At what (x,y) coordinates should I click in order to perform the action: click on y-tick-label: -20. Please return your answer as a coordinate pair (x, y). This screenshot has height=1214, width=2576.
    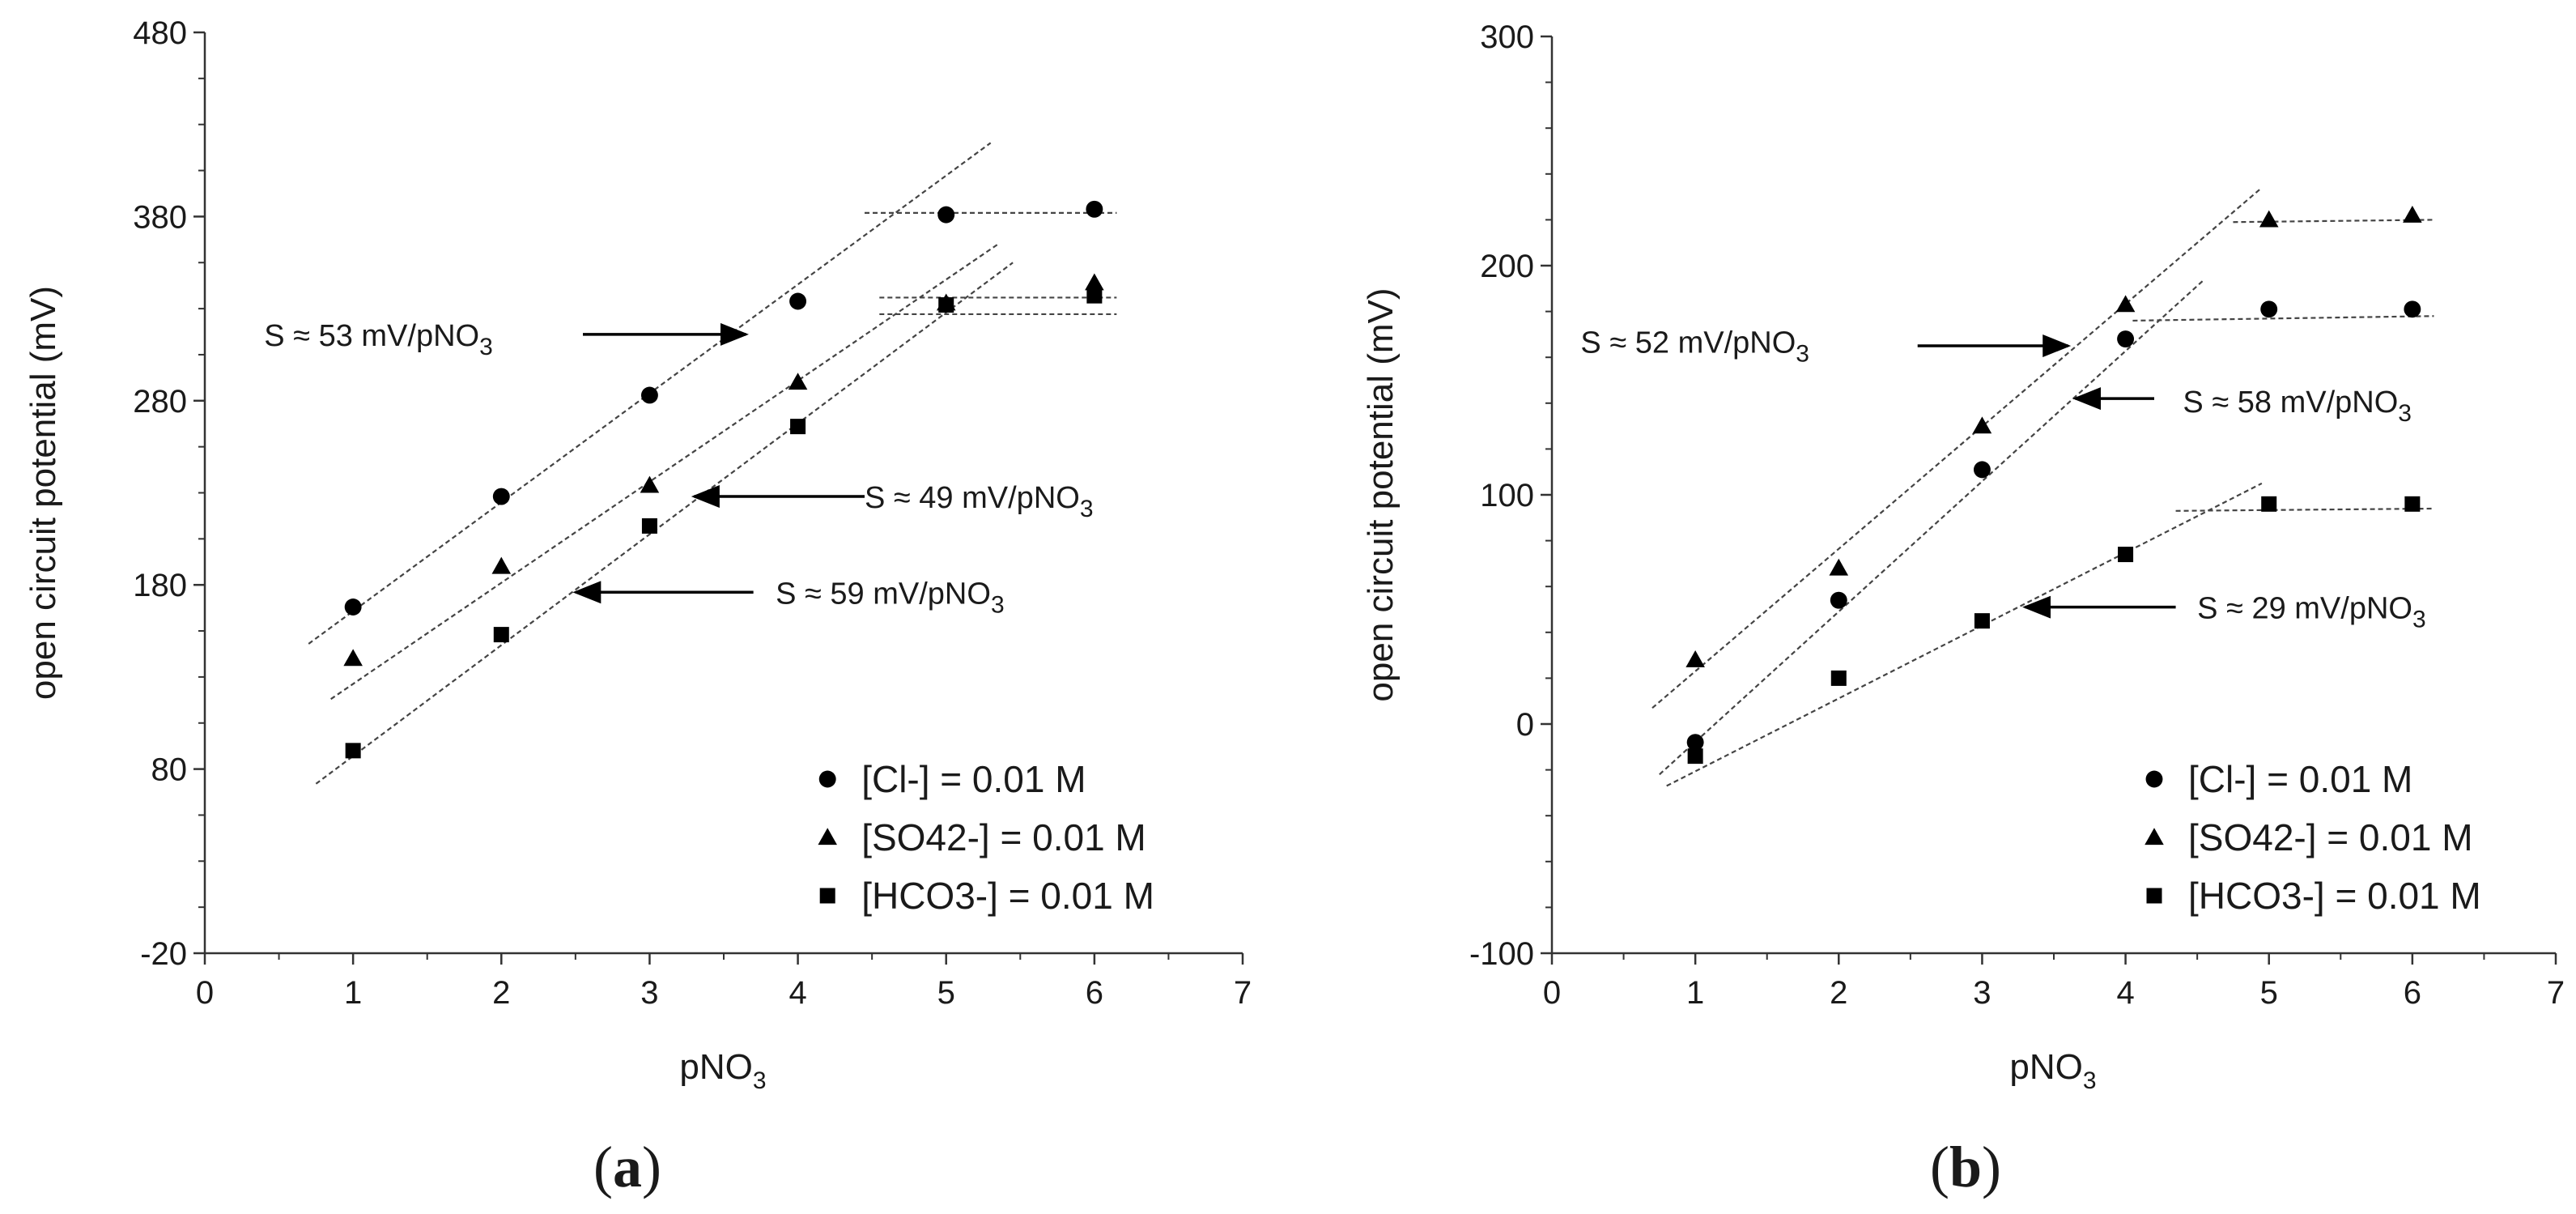
    Looking at the image, I should click on (163, 954).